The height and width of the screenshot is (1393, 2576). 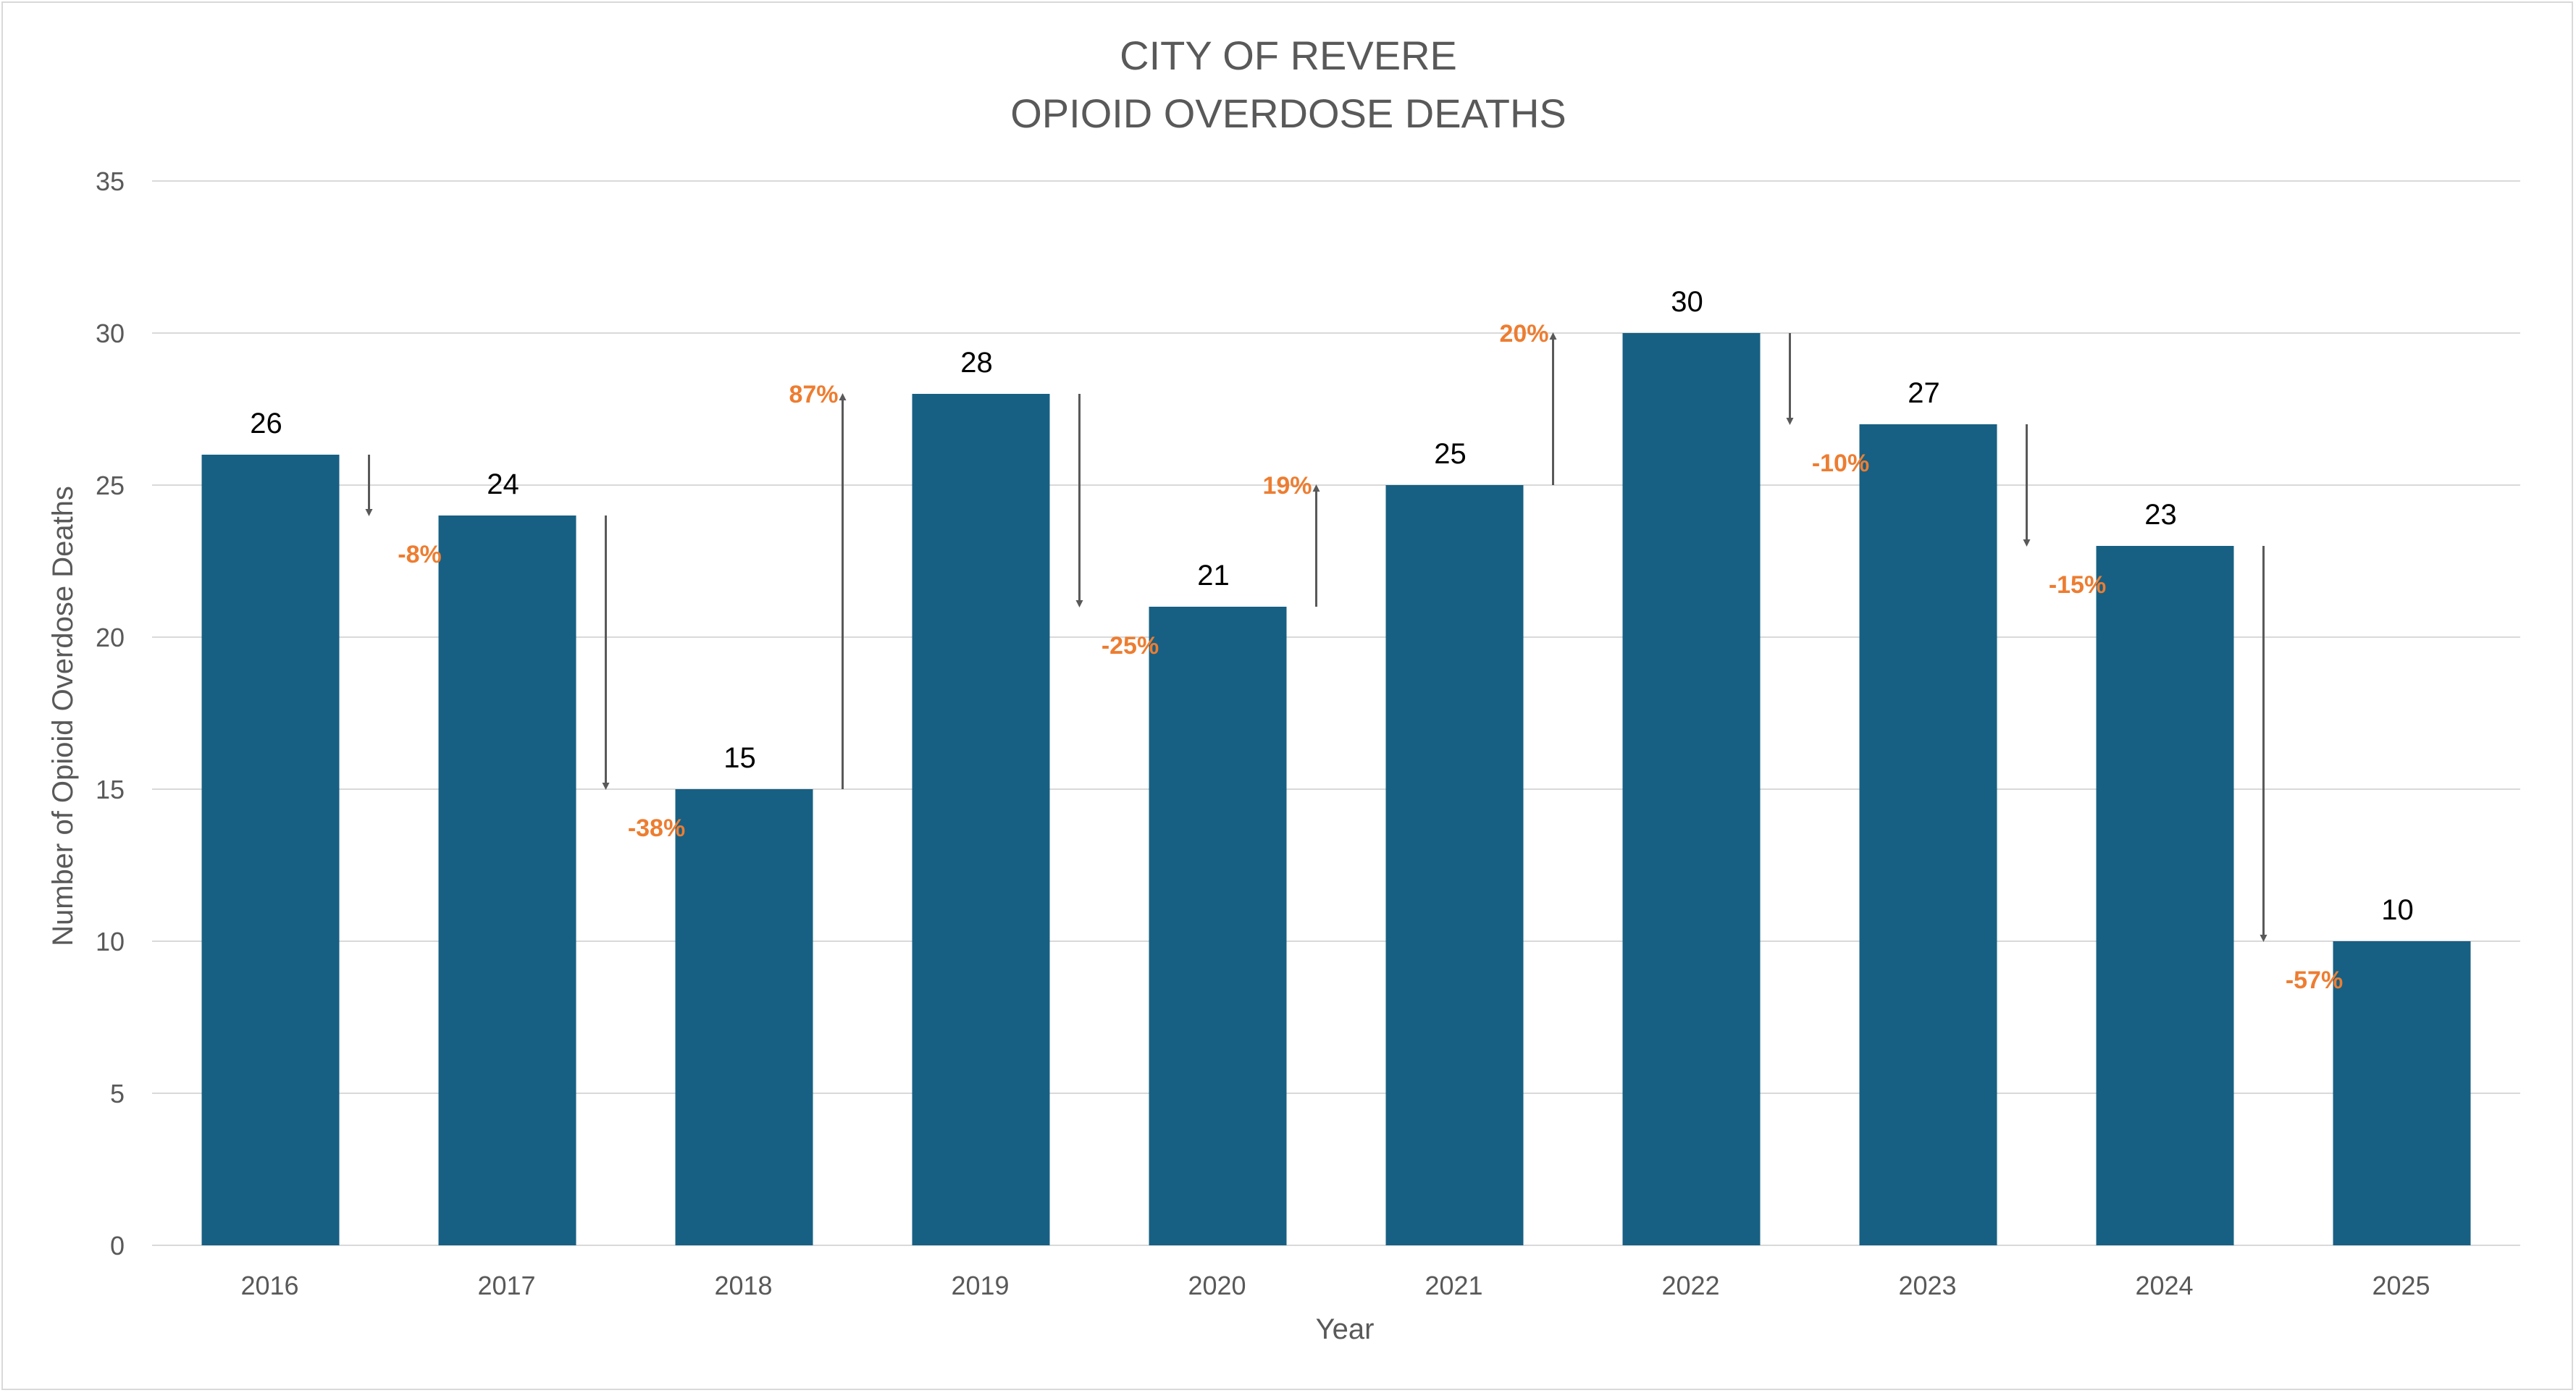 I want to click on chart-subtitle: OPIOID OVERDOSE DEATHS, so click(x=1288, y=113).